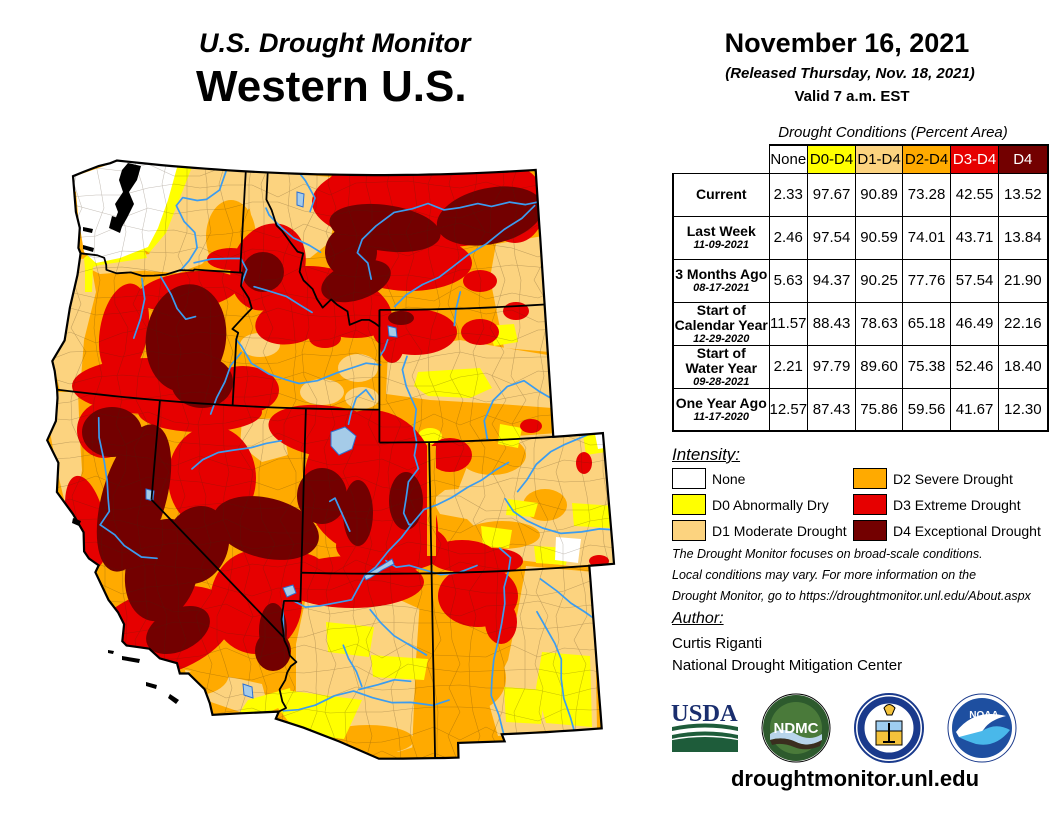 The image size is (1056, 821). What do you see at coordinates (796, 728) in the screenshot?
I see `svg-text: NDMC` at bounding box center [796, 728].